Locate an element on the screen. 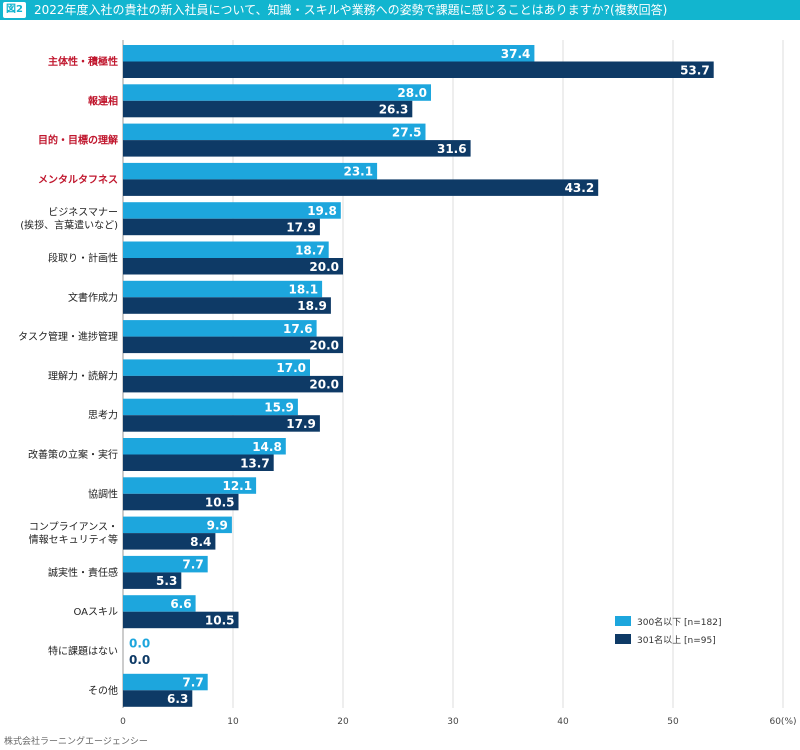  category-label: 文書作成力 is located at coordinates (93, 297).